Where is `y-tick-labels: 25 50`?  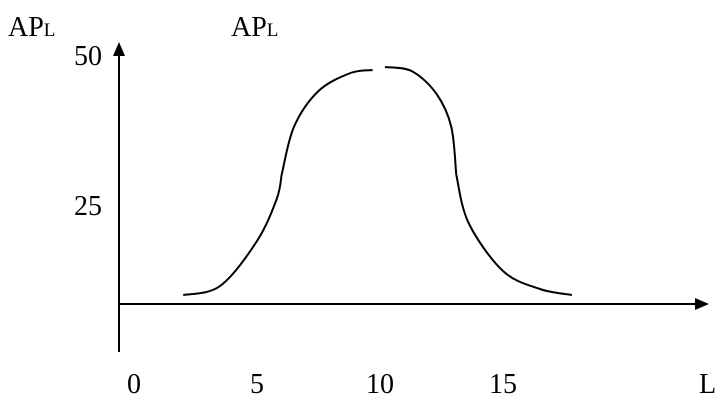 y-tick-labels: 25 50 is located at coordinates (88, 131).